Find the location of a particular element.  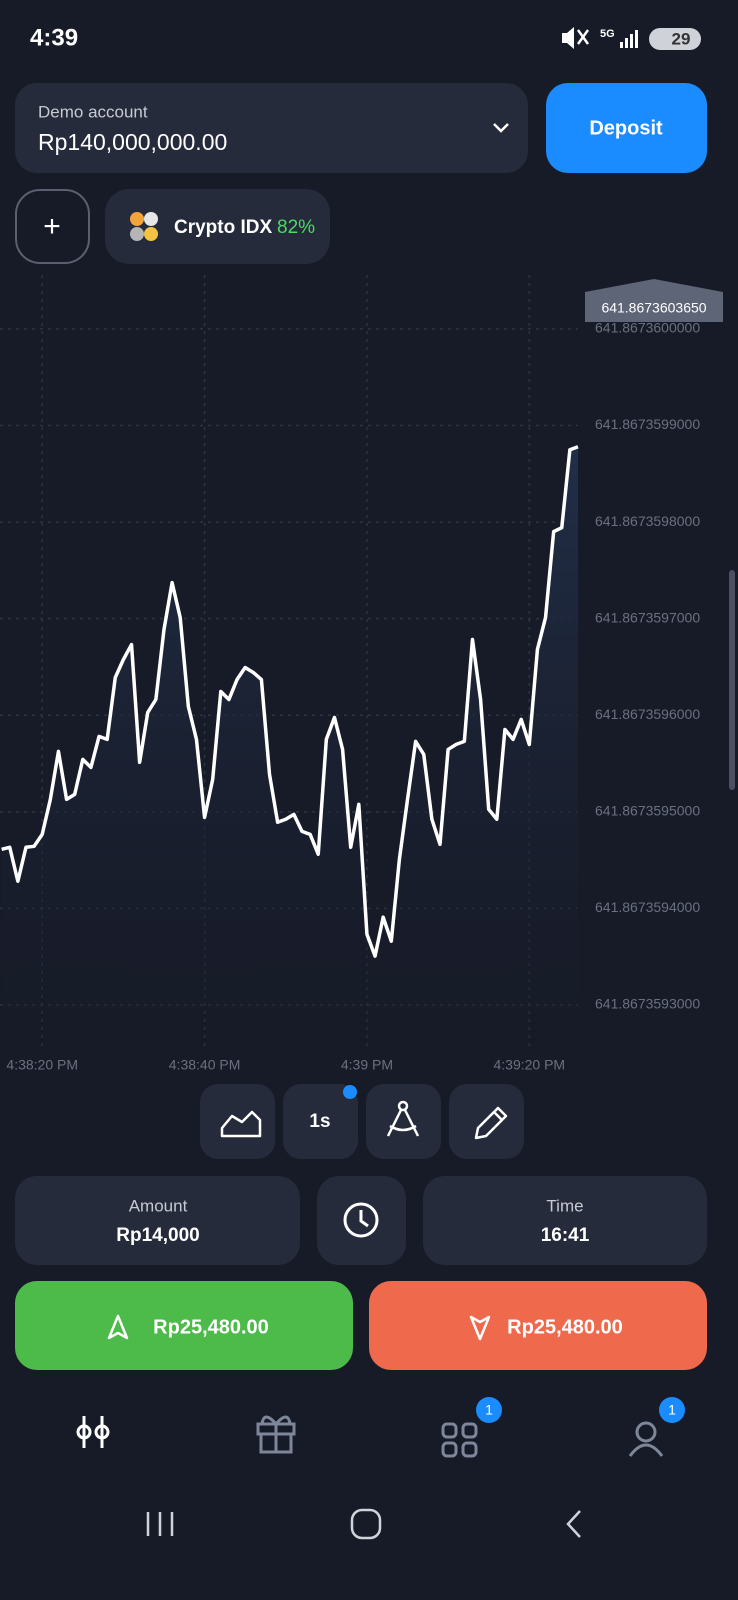

x-tick-label: 4:39 PM is located at coordinates (367, 1065).